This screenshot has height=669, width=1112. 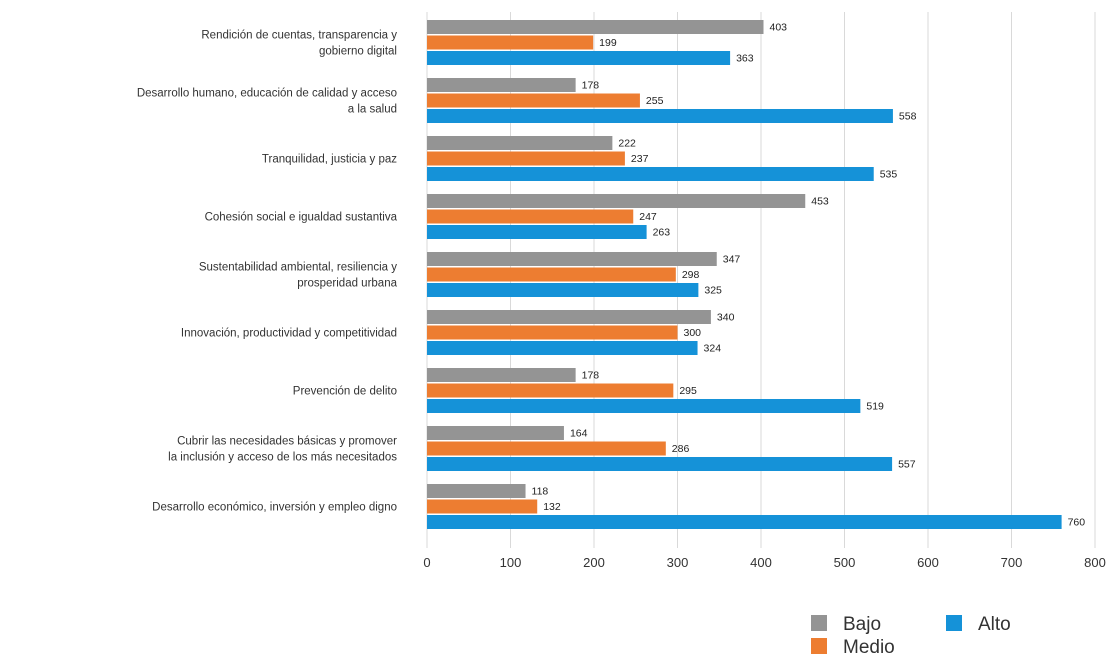 What do you see at coordinates (627, 144) in the screenshot?
I see `data-label: 222` at bounding box center [627, 144].